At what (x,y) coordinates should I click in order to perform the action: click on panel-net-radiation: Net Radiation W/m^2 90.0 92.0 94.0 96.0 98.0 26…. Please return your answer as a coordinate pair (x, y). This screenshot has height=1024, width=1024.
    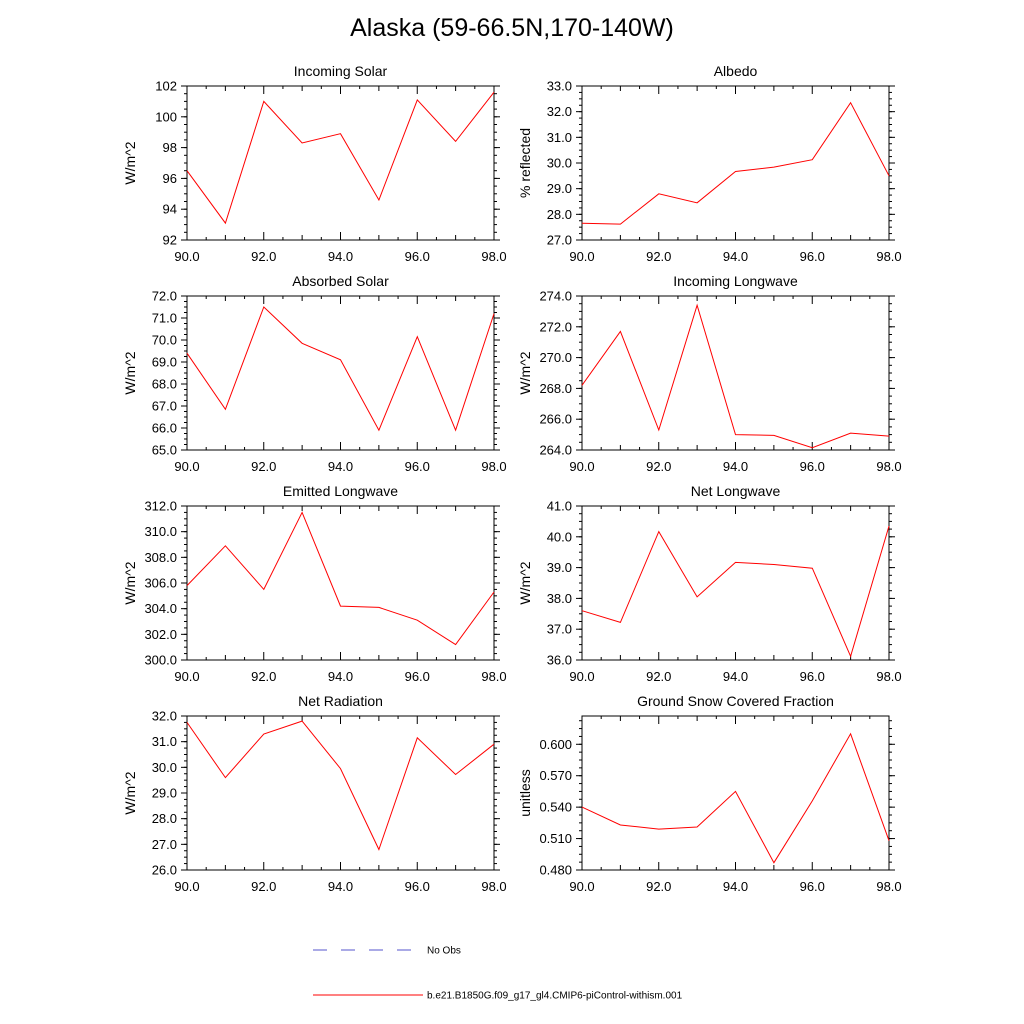
    Looking at the image, I should click on (314, 793).